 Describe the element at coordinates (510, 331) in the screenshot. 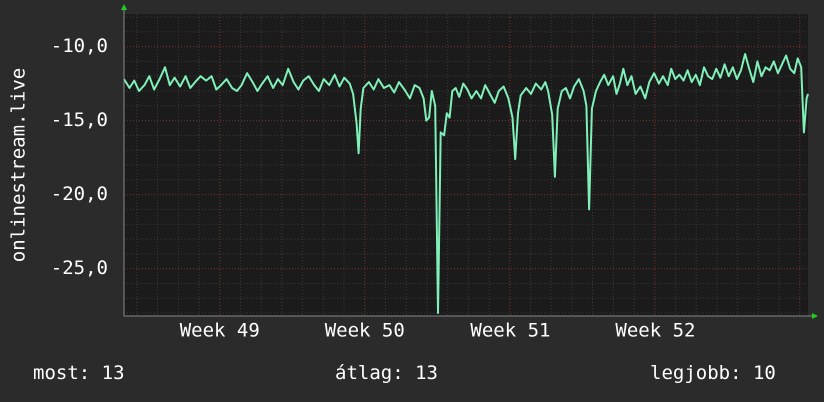

I see `x-tick-label: Week 51` at that location.